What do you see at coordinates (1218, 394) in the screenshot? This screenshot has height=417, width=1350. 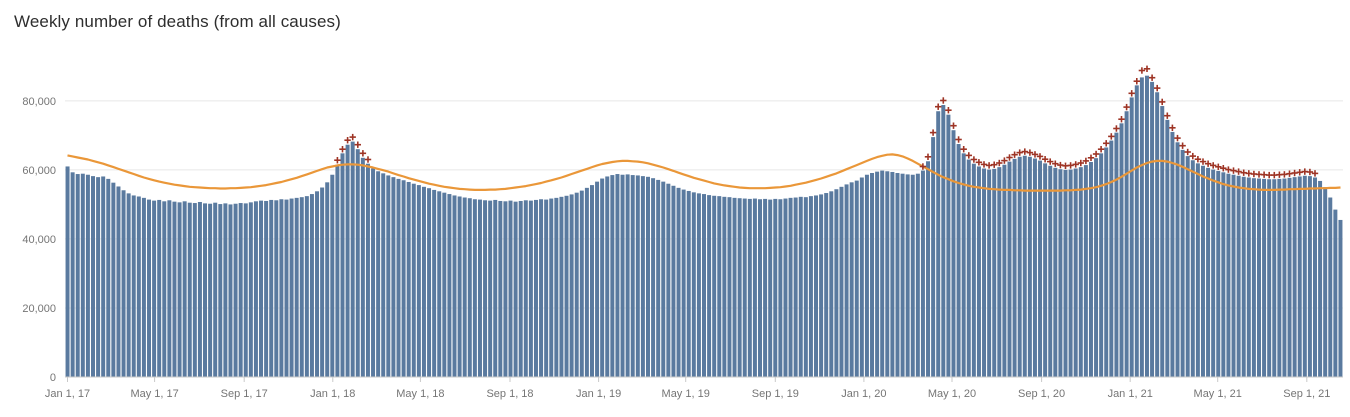 I see `svg-text: May 1, 21` at bounding box center [1218, 394].